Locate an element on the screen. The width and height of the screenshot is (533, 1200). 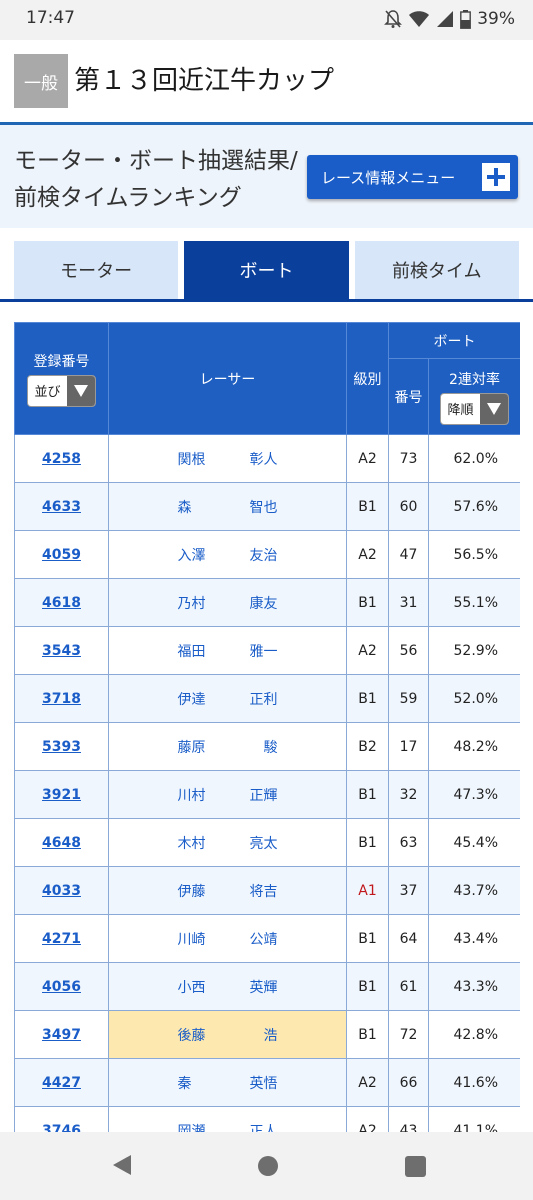
reg-no-cell: 4056 is located at coordinates (61, 986).